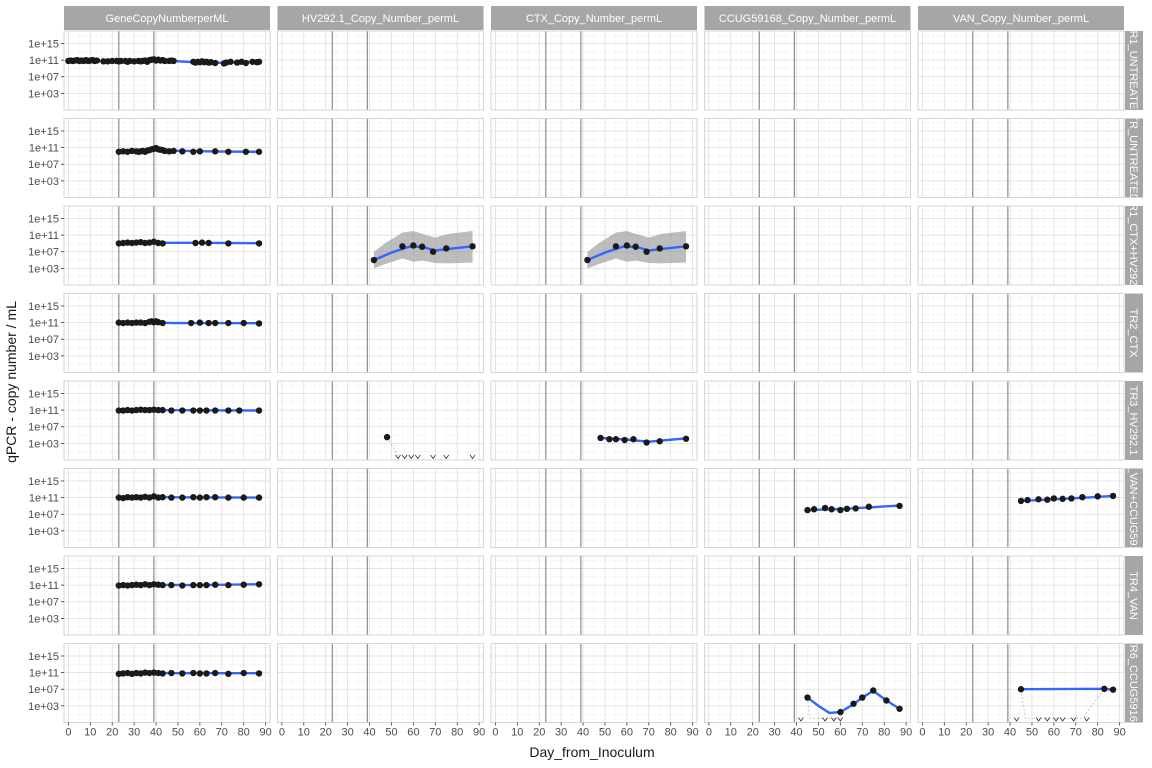 The image size is (1152, 768). I want to click on column-strip-label: VAN_Copy_Number_permL, so click(1021, 19).